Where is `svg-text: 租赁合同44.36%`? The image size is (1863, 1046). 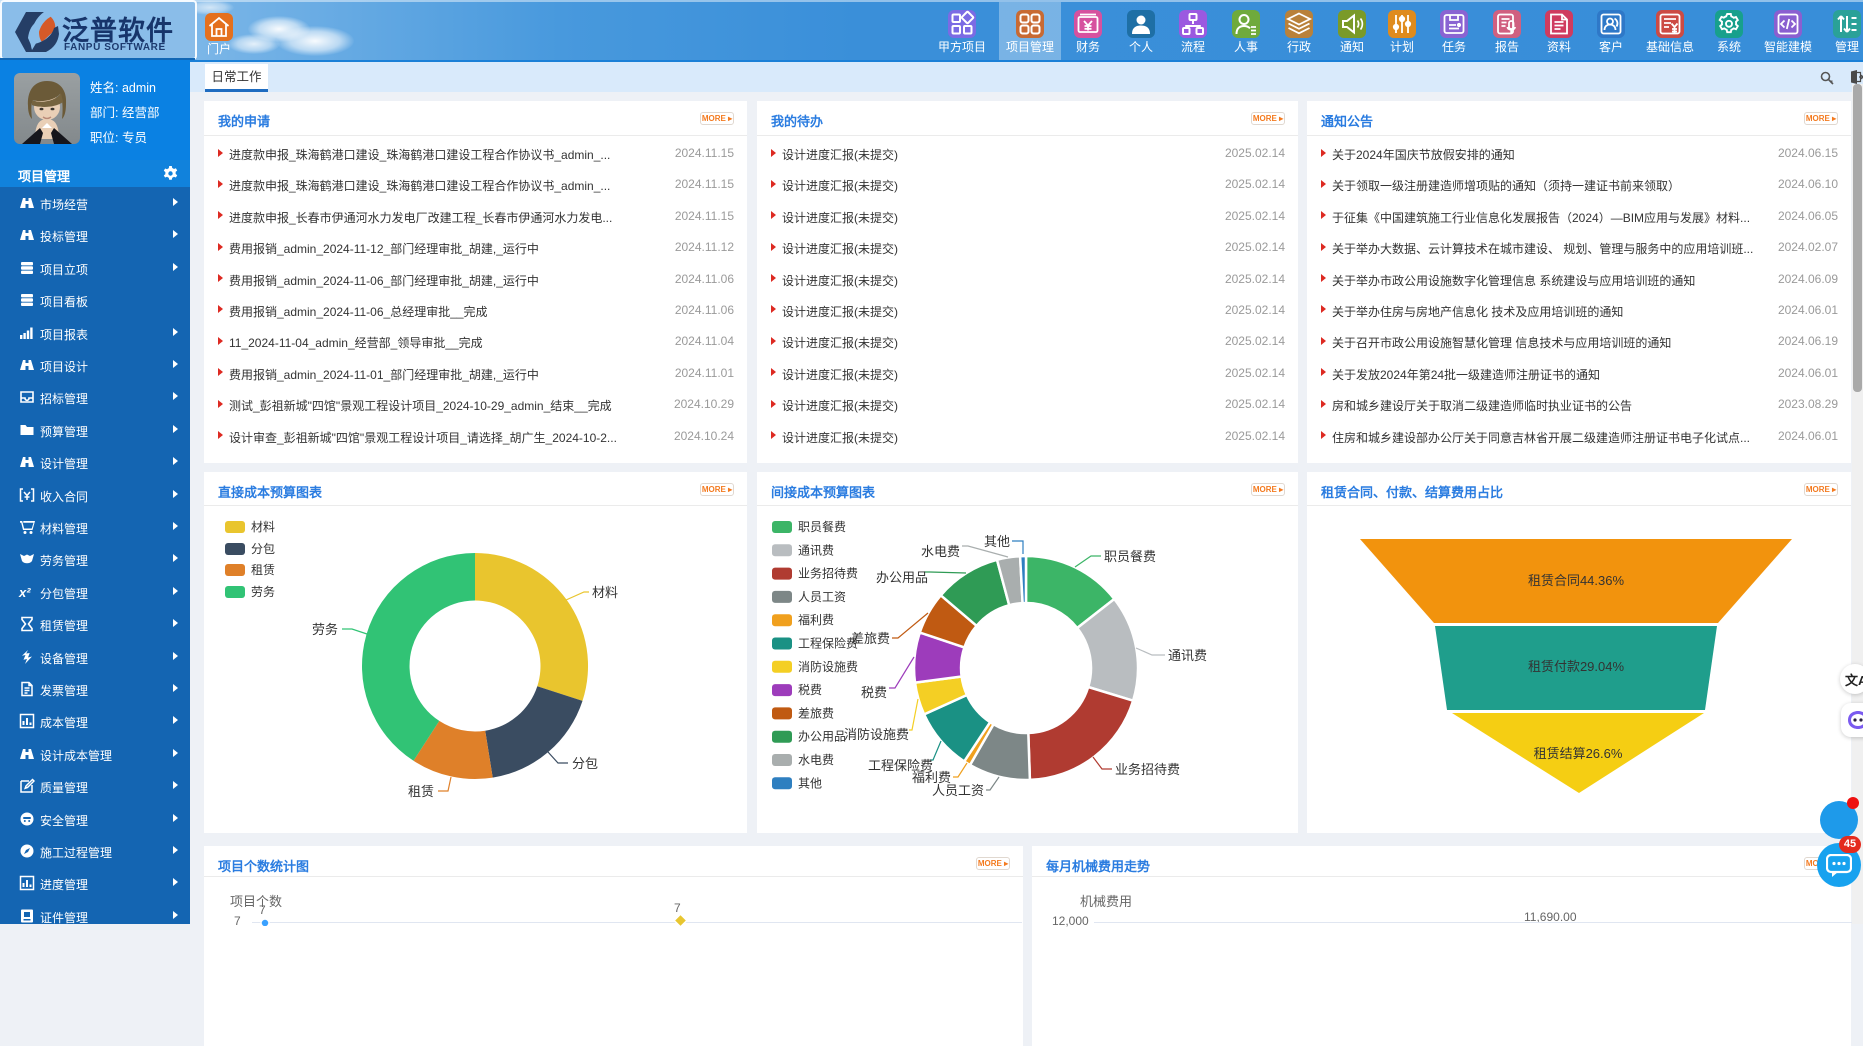
svg-text: 租赁合同44.36% is located at coordinates (1576, 580).